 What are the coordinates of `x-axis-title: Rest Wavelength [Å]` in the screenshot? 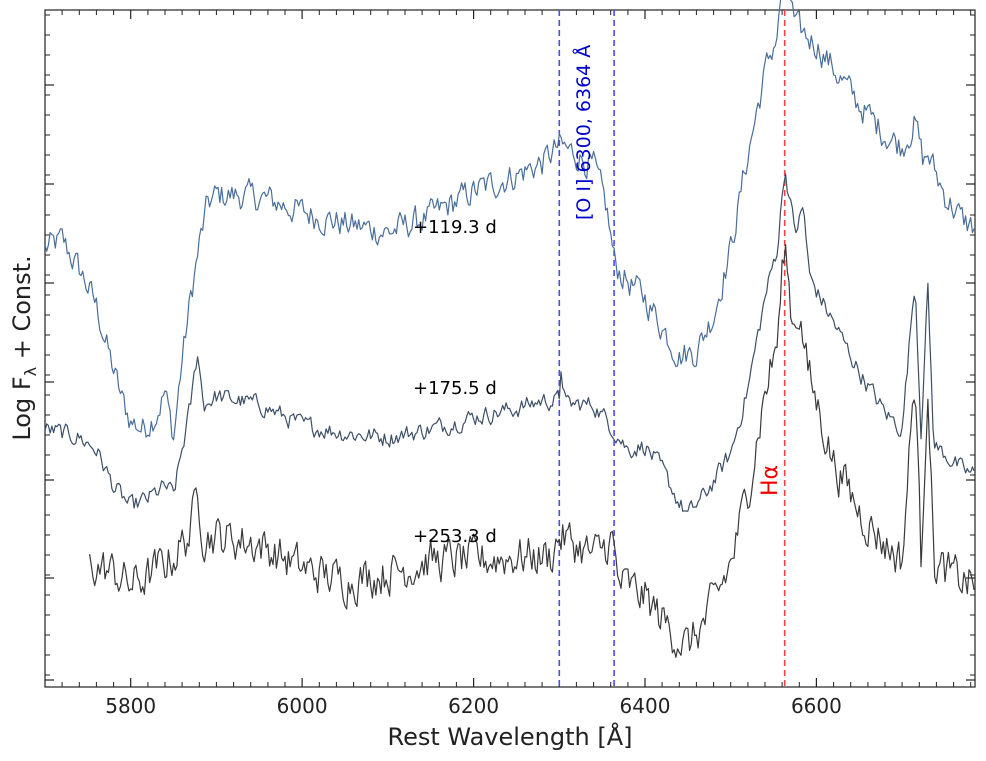 It's located at (509, 736).